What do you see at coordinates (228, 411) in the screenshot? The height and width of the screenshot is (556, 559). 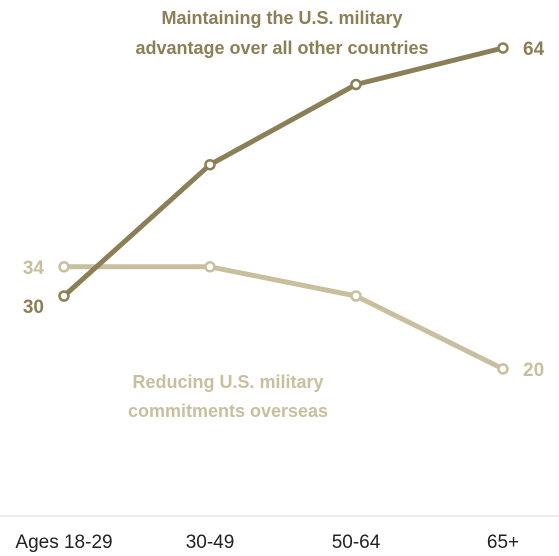 I see `series-name-label: commitments overseas` at bounding box center [228, 411].